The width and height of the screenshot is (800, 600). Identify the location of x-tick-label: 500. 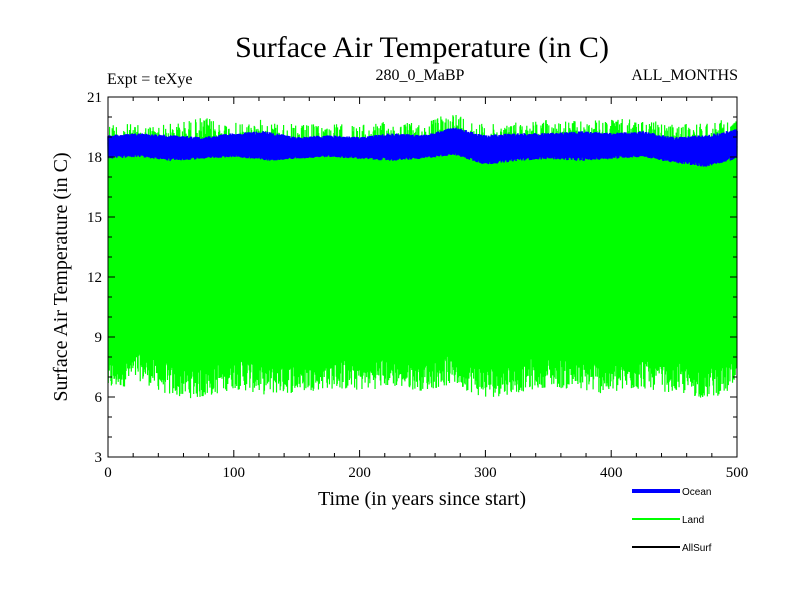
(737, 473).